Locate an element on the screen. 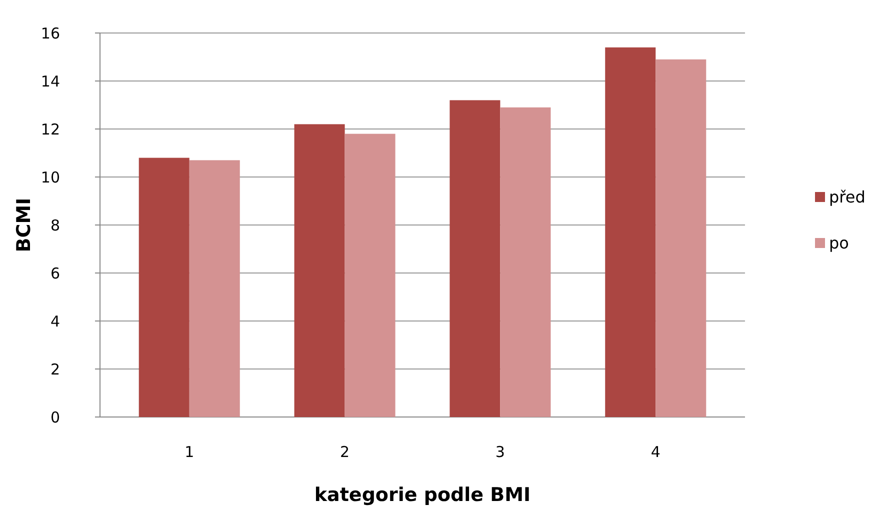 The width and height of the screenshot is (895, 513). y-tick-label: 4 is located at coordinates (55, 321).